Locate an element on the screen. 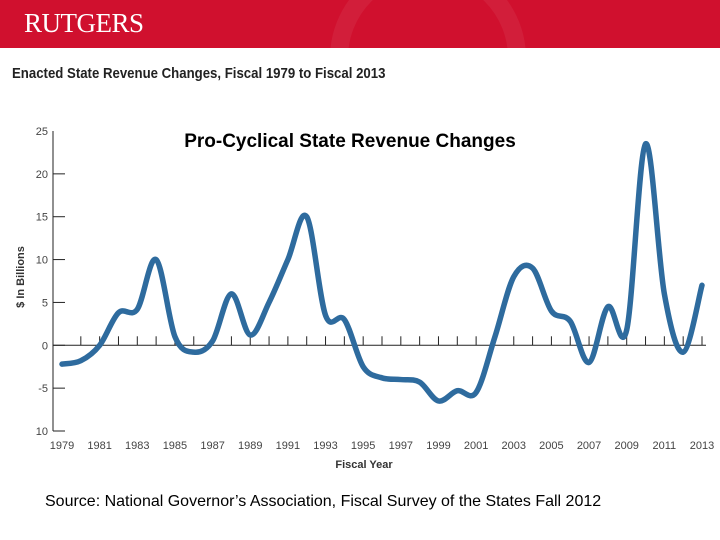  seal-watermark is located at coordinates (428, 24).